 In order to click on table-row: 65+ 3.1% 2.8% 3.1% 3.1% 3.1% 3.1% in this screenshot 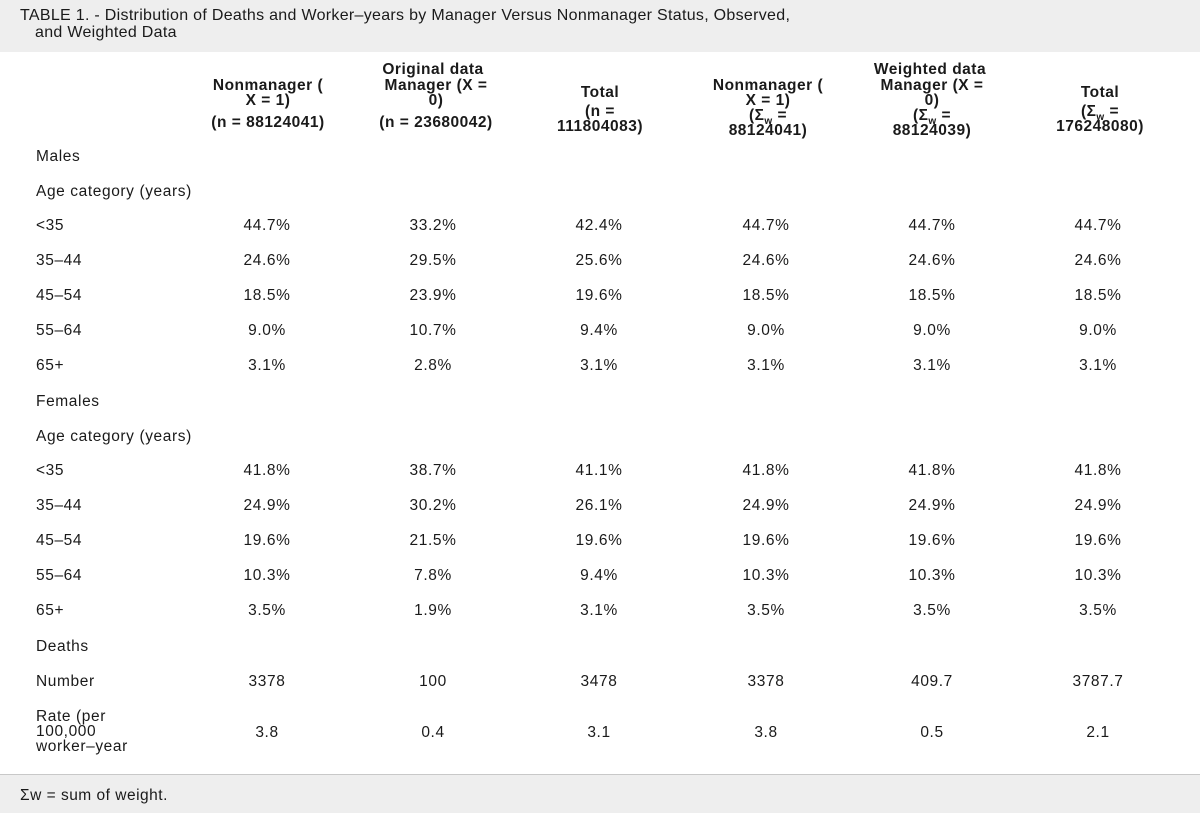, I will do `click(600, 367)`.